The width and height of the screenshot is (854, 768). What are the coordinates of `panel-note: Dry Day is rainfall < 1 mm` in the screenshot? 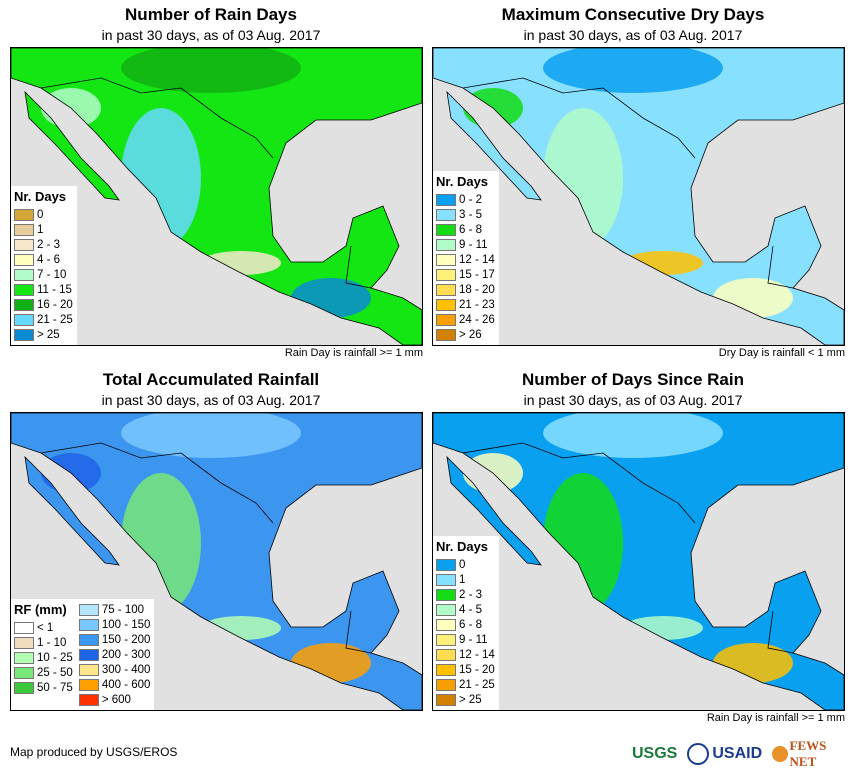 It's located at (781, 353).